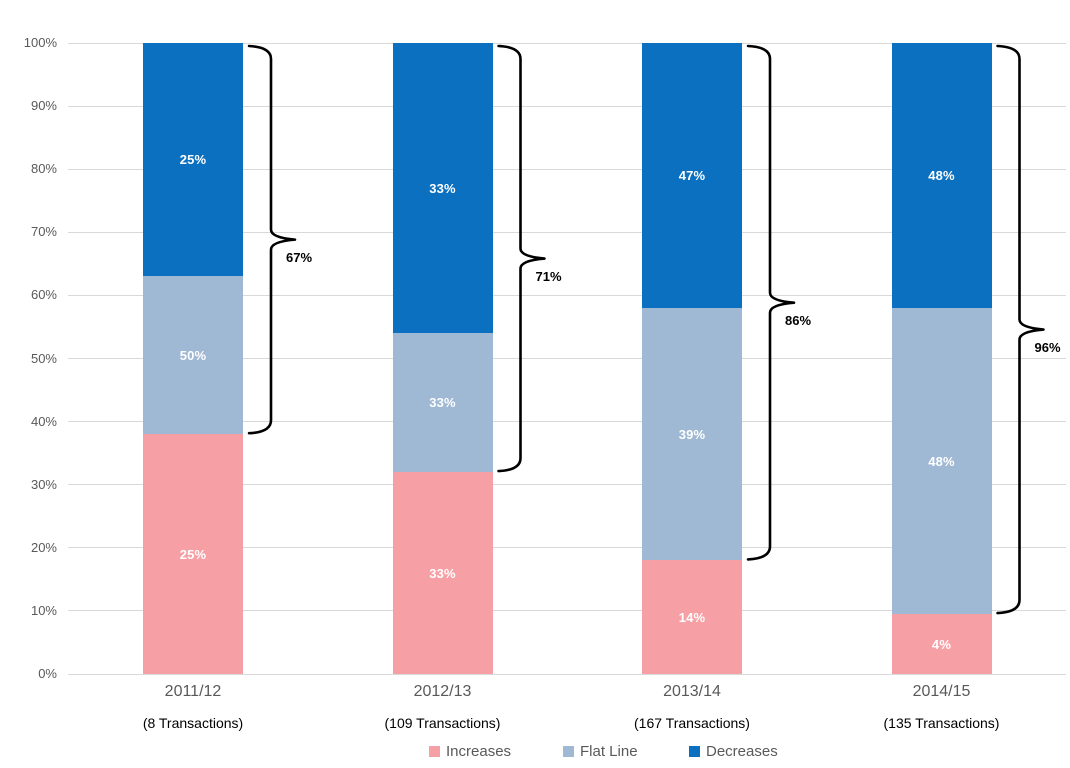  I want to click on brace-annotation-label: 96%, so click(1047, 347).